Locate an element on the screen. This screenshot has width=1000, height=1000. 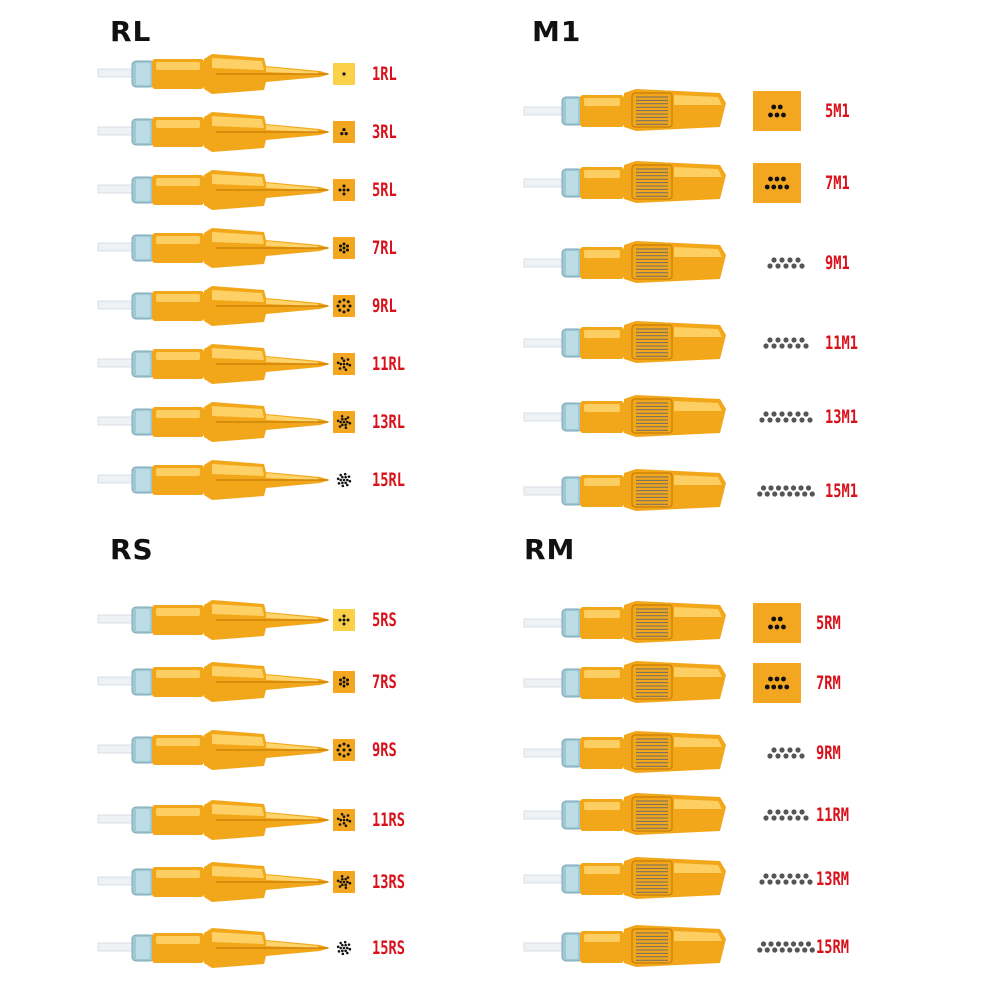
needle-label: 15RL is located at coordinates (388, 479).